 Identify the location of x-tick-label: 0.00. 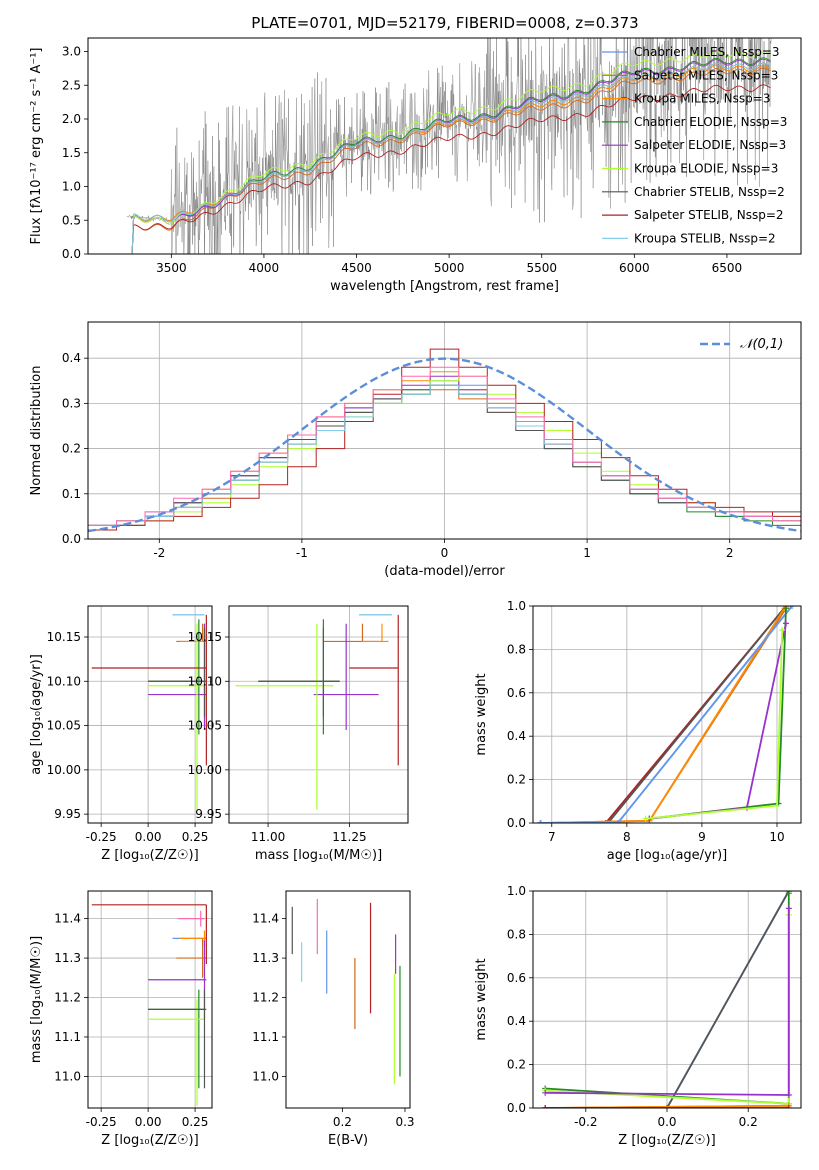
(148, 1122).